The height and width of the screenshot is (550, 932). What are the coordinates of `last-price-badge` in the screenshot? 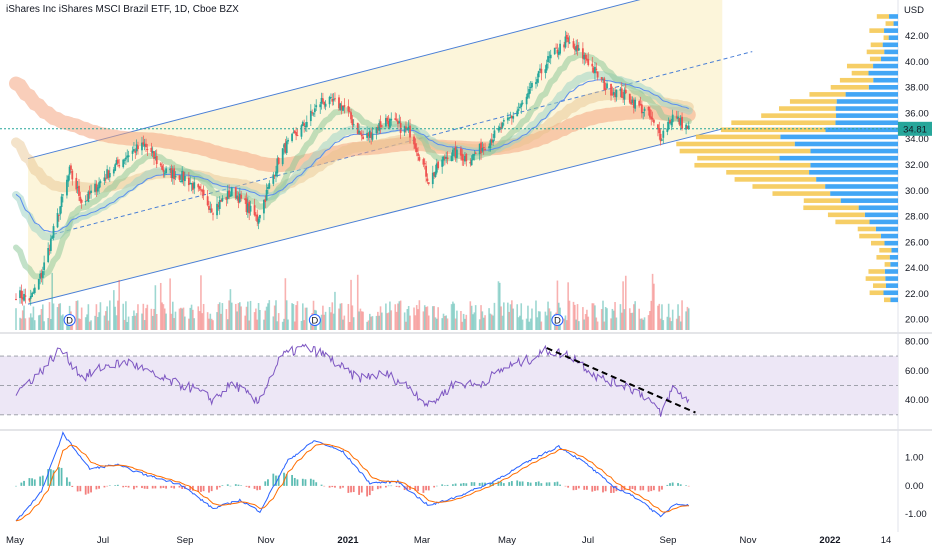 It's located at (915, 128).